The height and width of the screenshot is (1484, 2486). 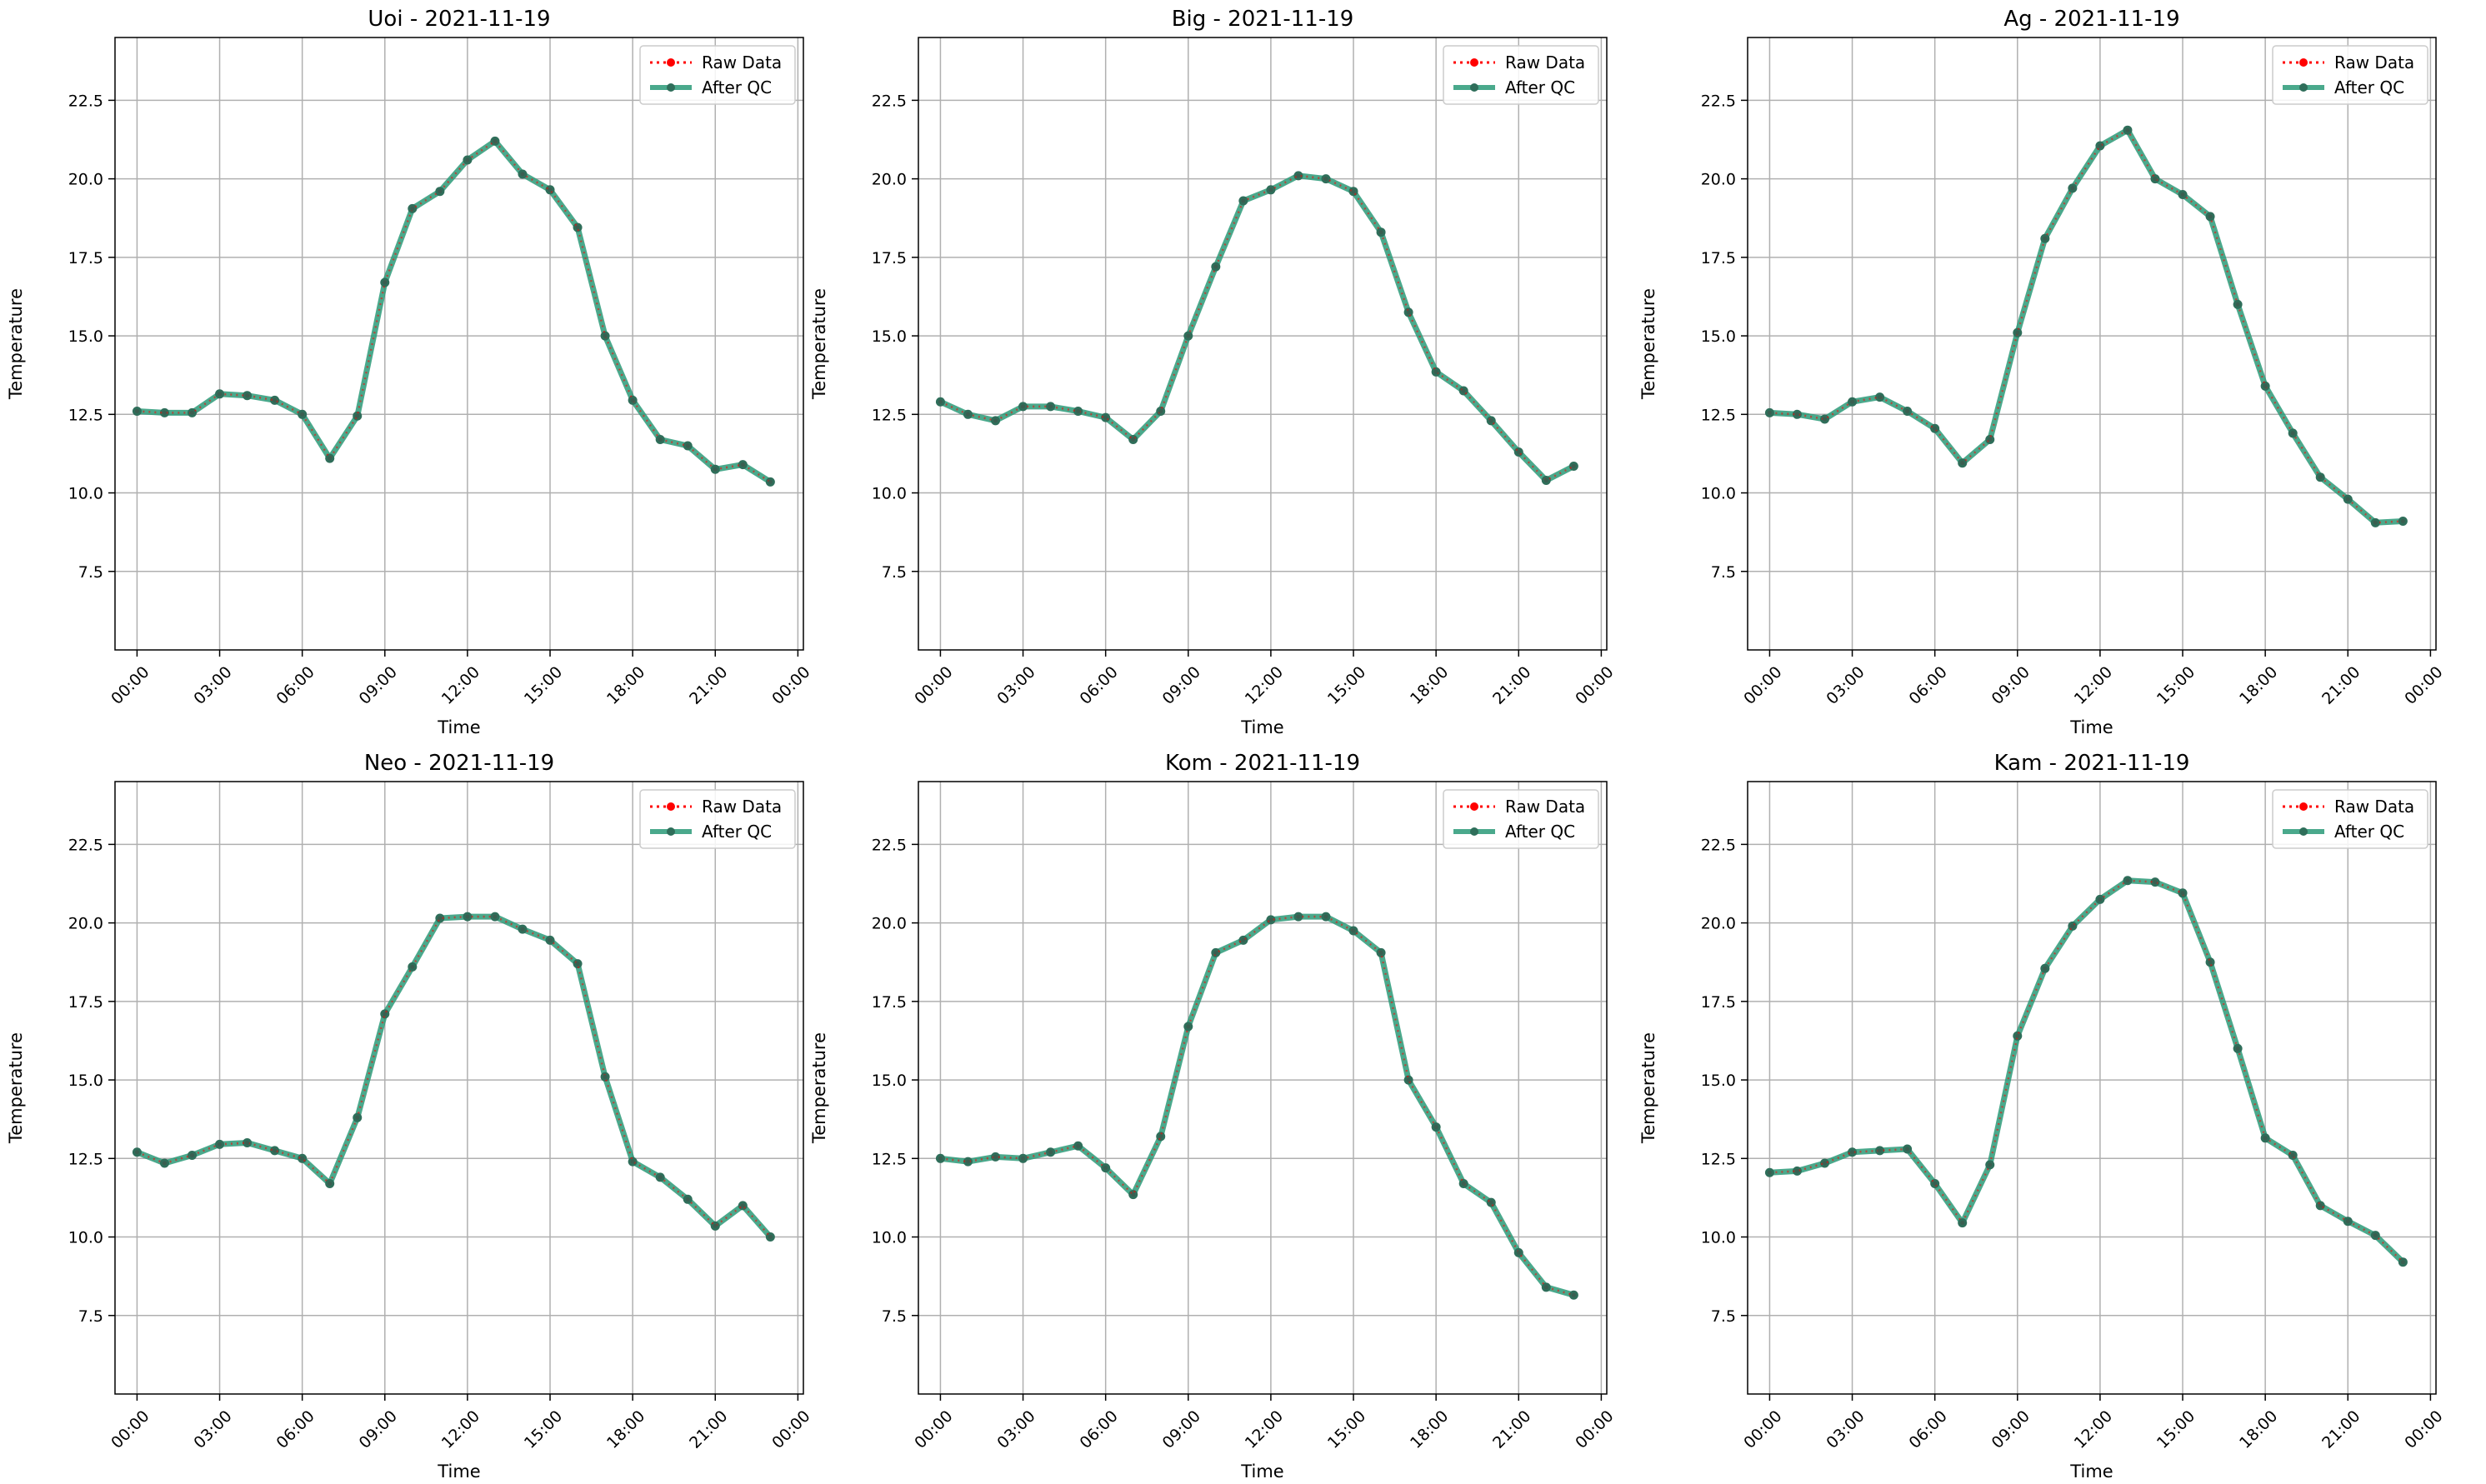 I want to click on plot-frame, so click(x=2092, y=1088).